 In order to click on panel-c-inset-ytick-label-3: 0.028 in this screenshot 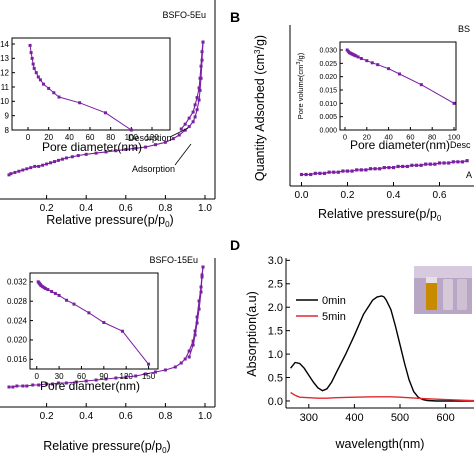, I will do `click(17, 301)`.